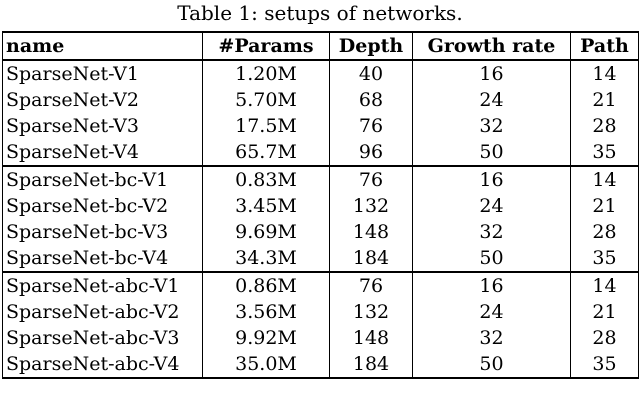  I want to click on table-row: SparseNet-V3 17.5M 76 32 28, so click(320, 126).